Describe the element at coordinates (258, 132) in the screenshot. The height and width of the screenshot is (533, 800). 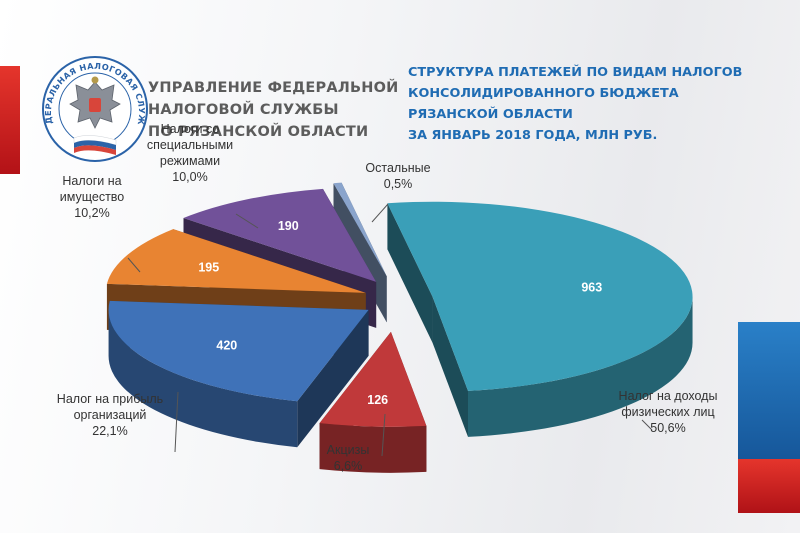
I see `org-name-line-3: ПО РЯЗАНСКОЙ ОБЛАСТИ` at that location.